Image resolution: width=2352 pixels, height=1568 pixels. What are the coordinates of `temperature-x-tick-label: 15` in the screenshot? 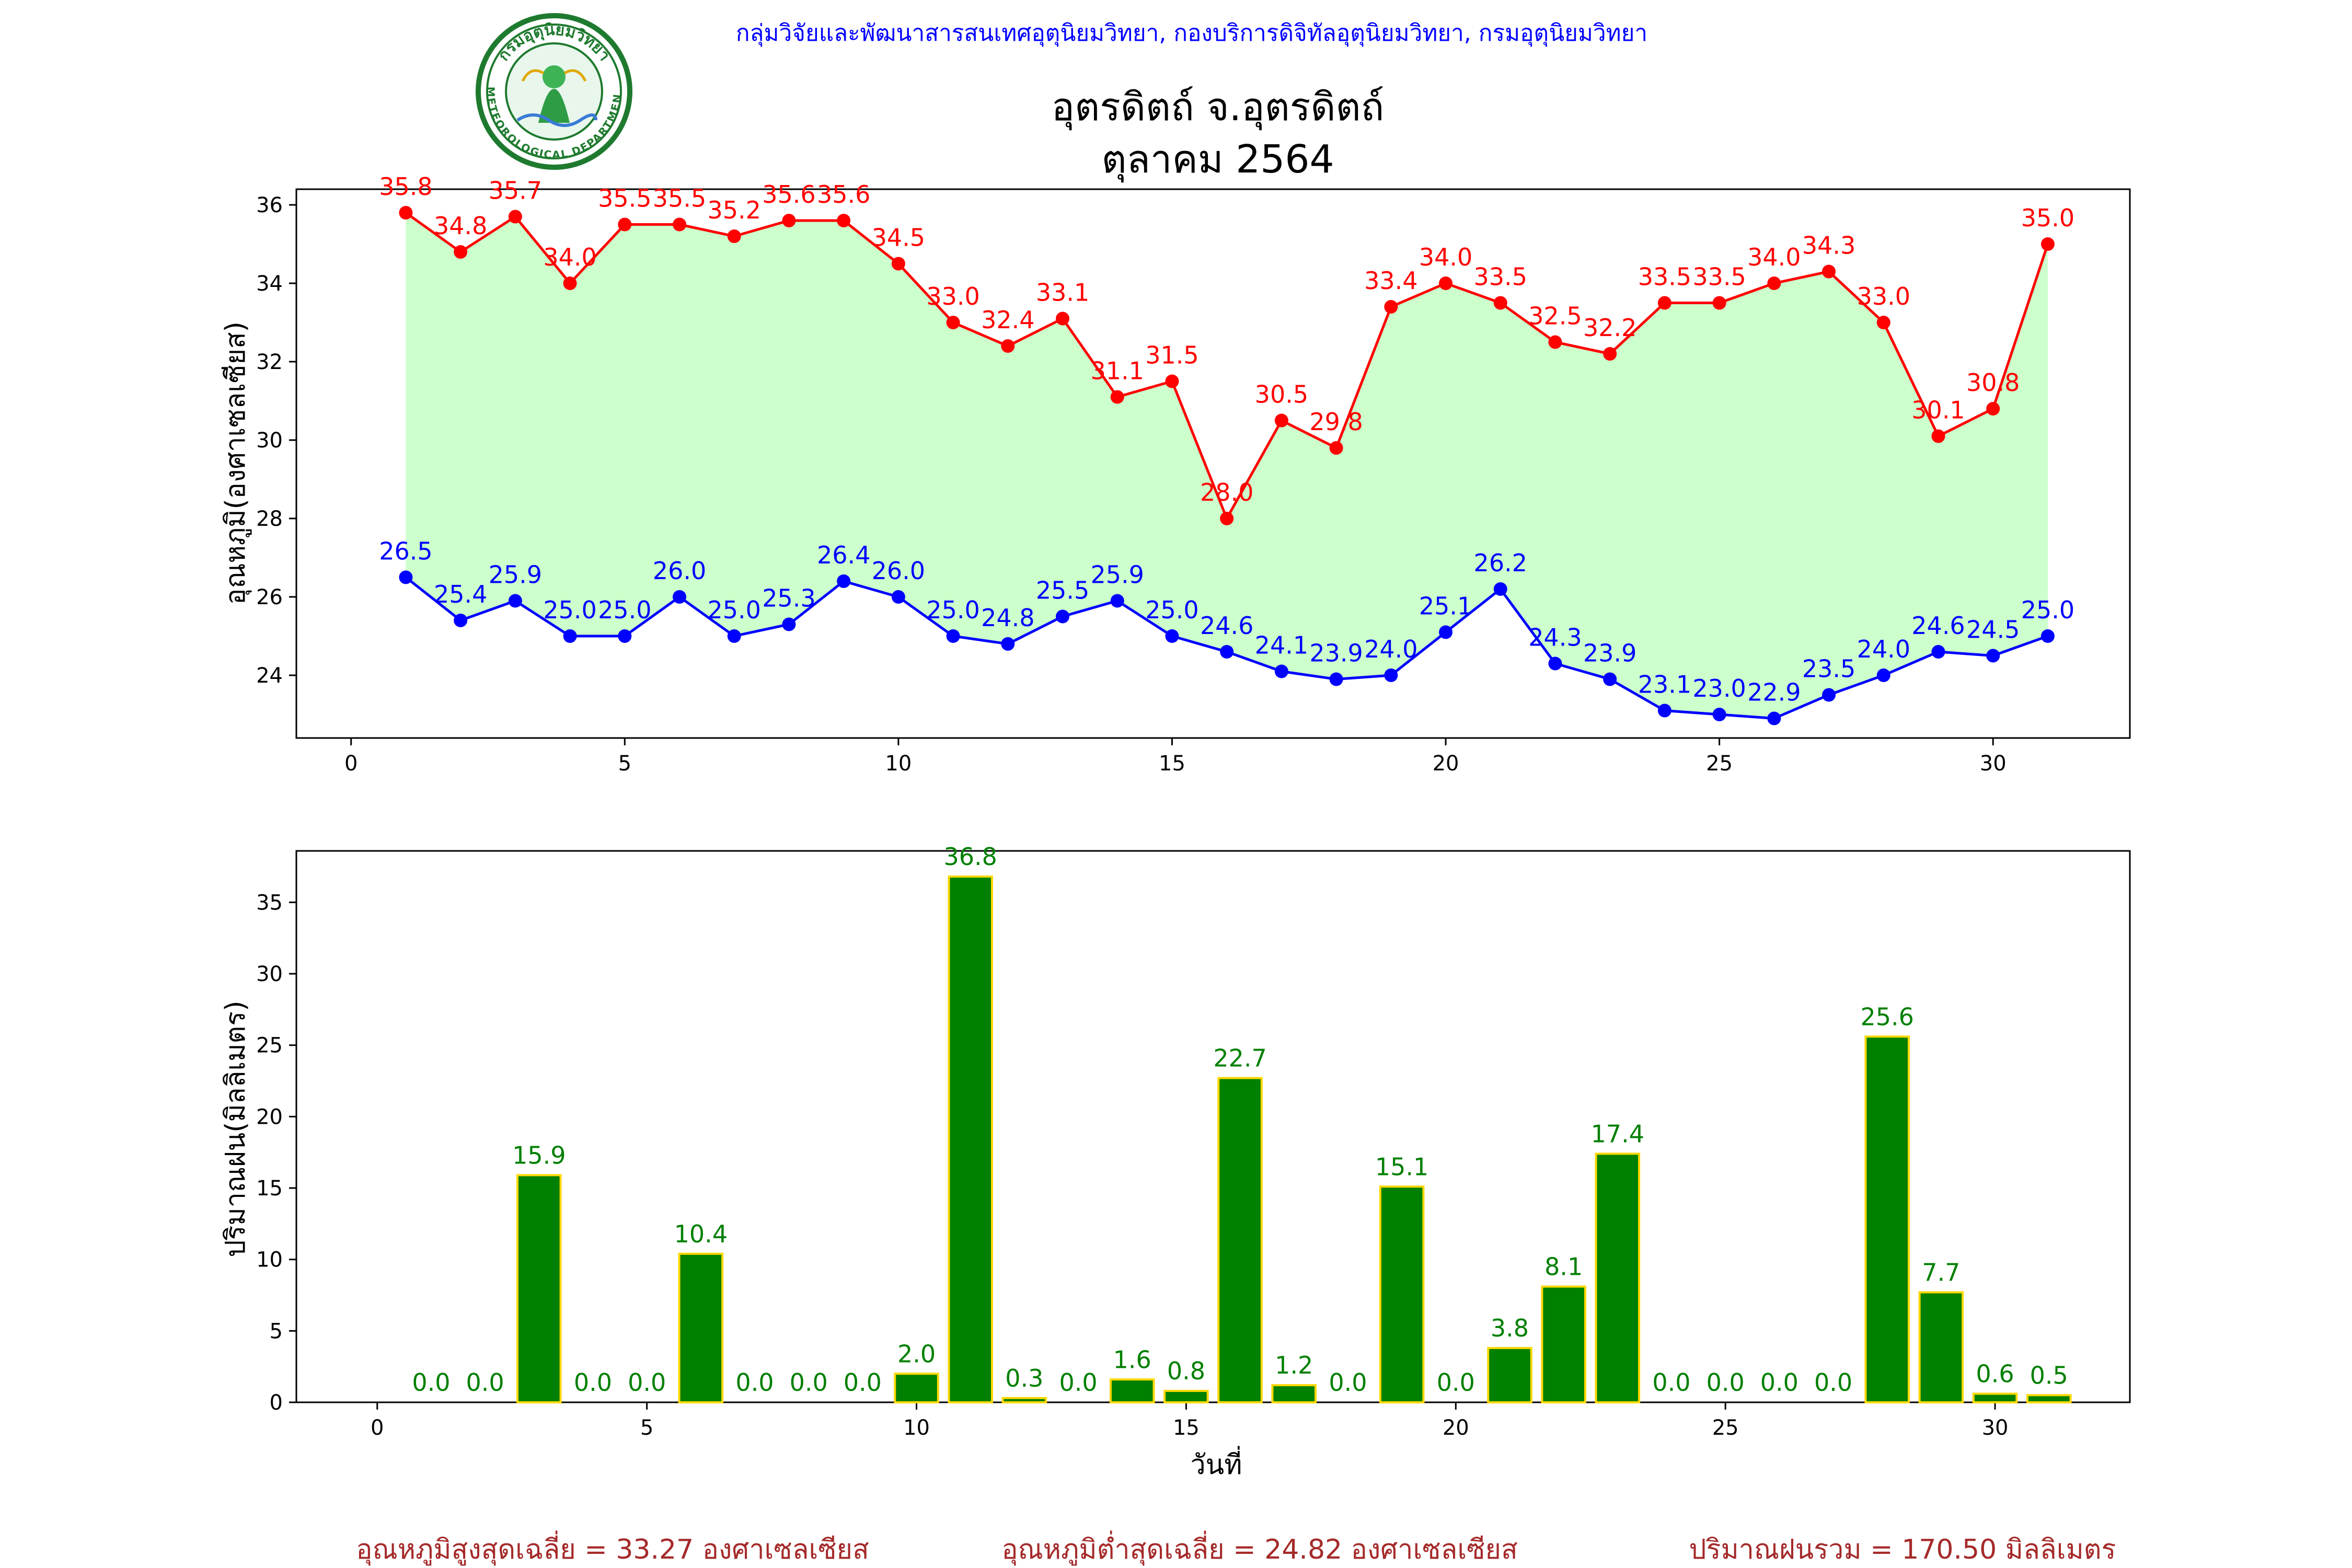 It's located at (1172, 764).